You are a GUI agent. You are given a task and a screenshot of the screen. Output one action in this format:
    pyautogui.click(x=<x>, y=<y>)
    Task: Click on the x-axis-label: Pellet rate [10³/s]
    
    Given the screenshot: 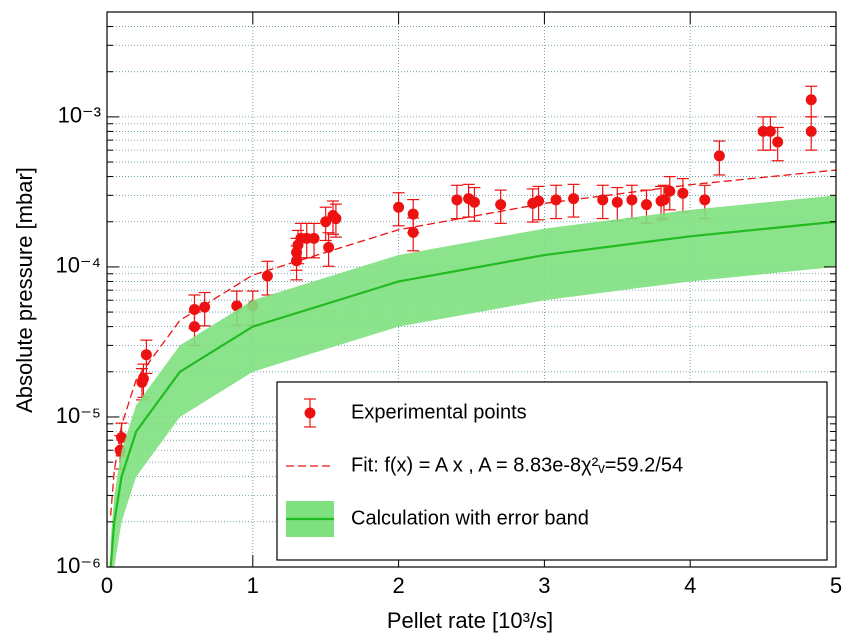 What is the action you would take?
    pyautogui.click(x=470, y=620)
    